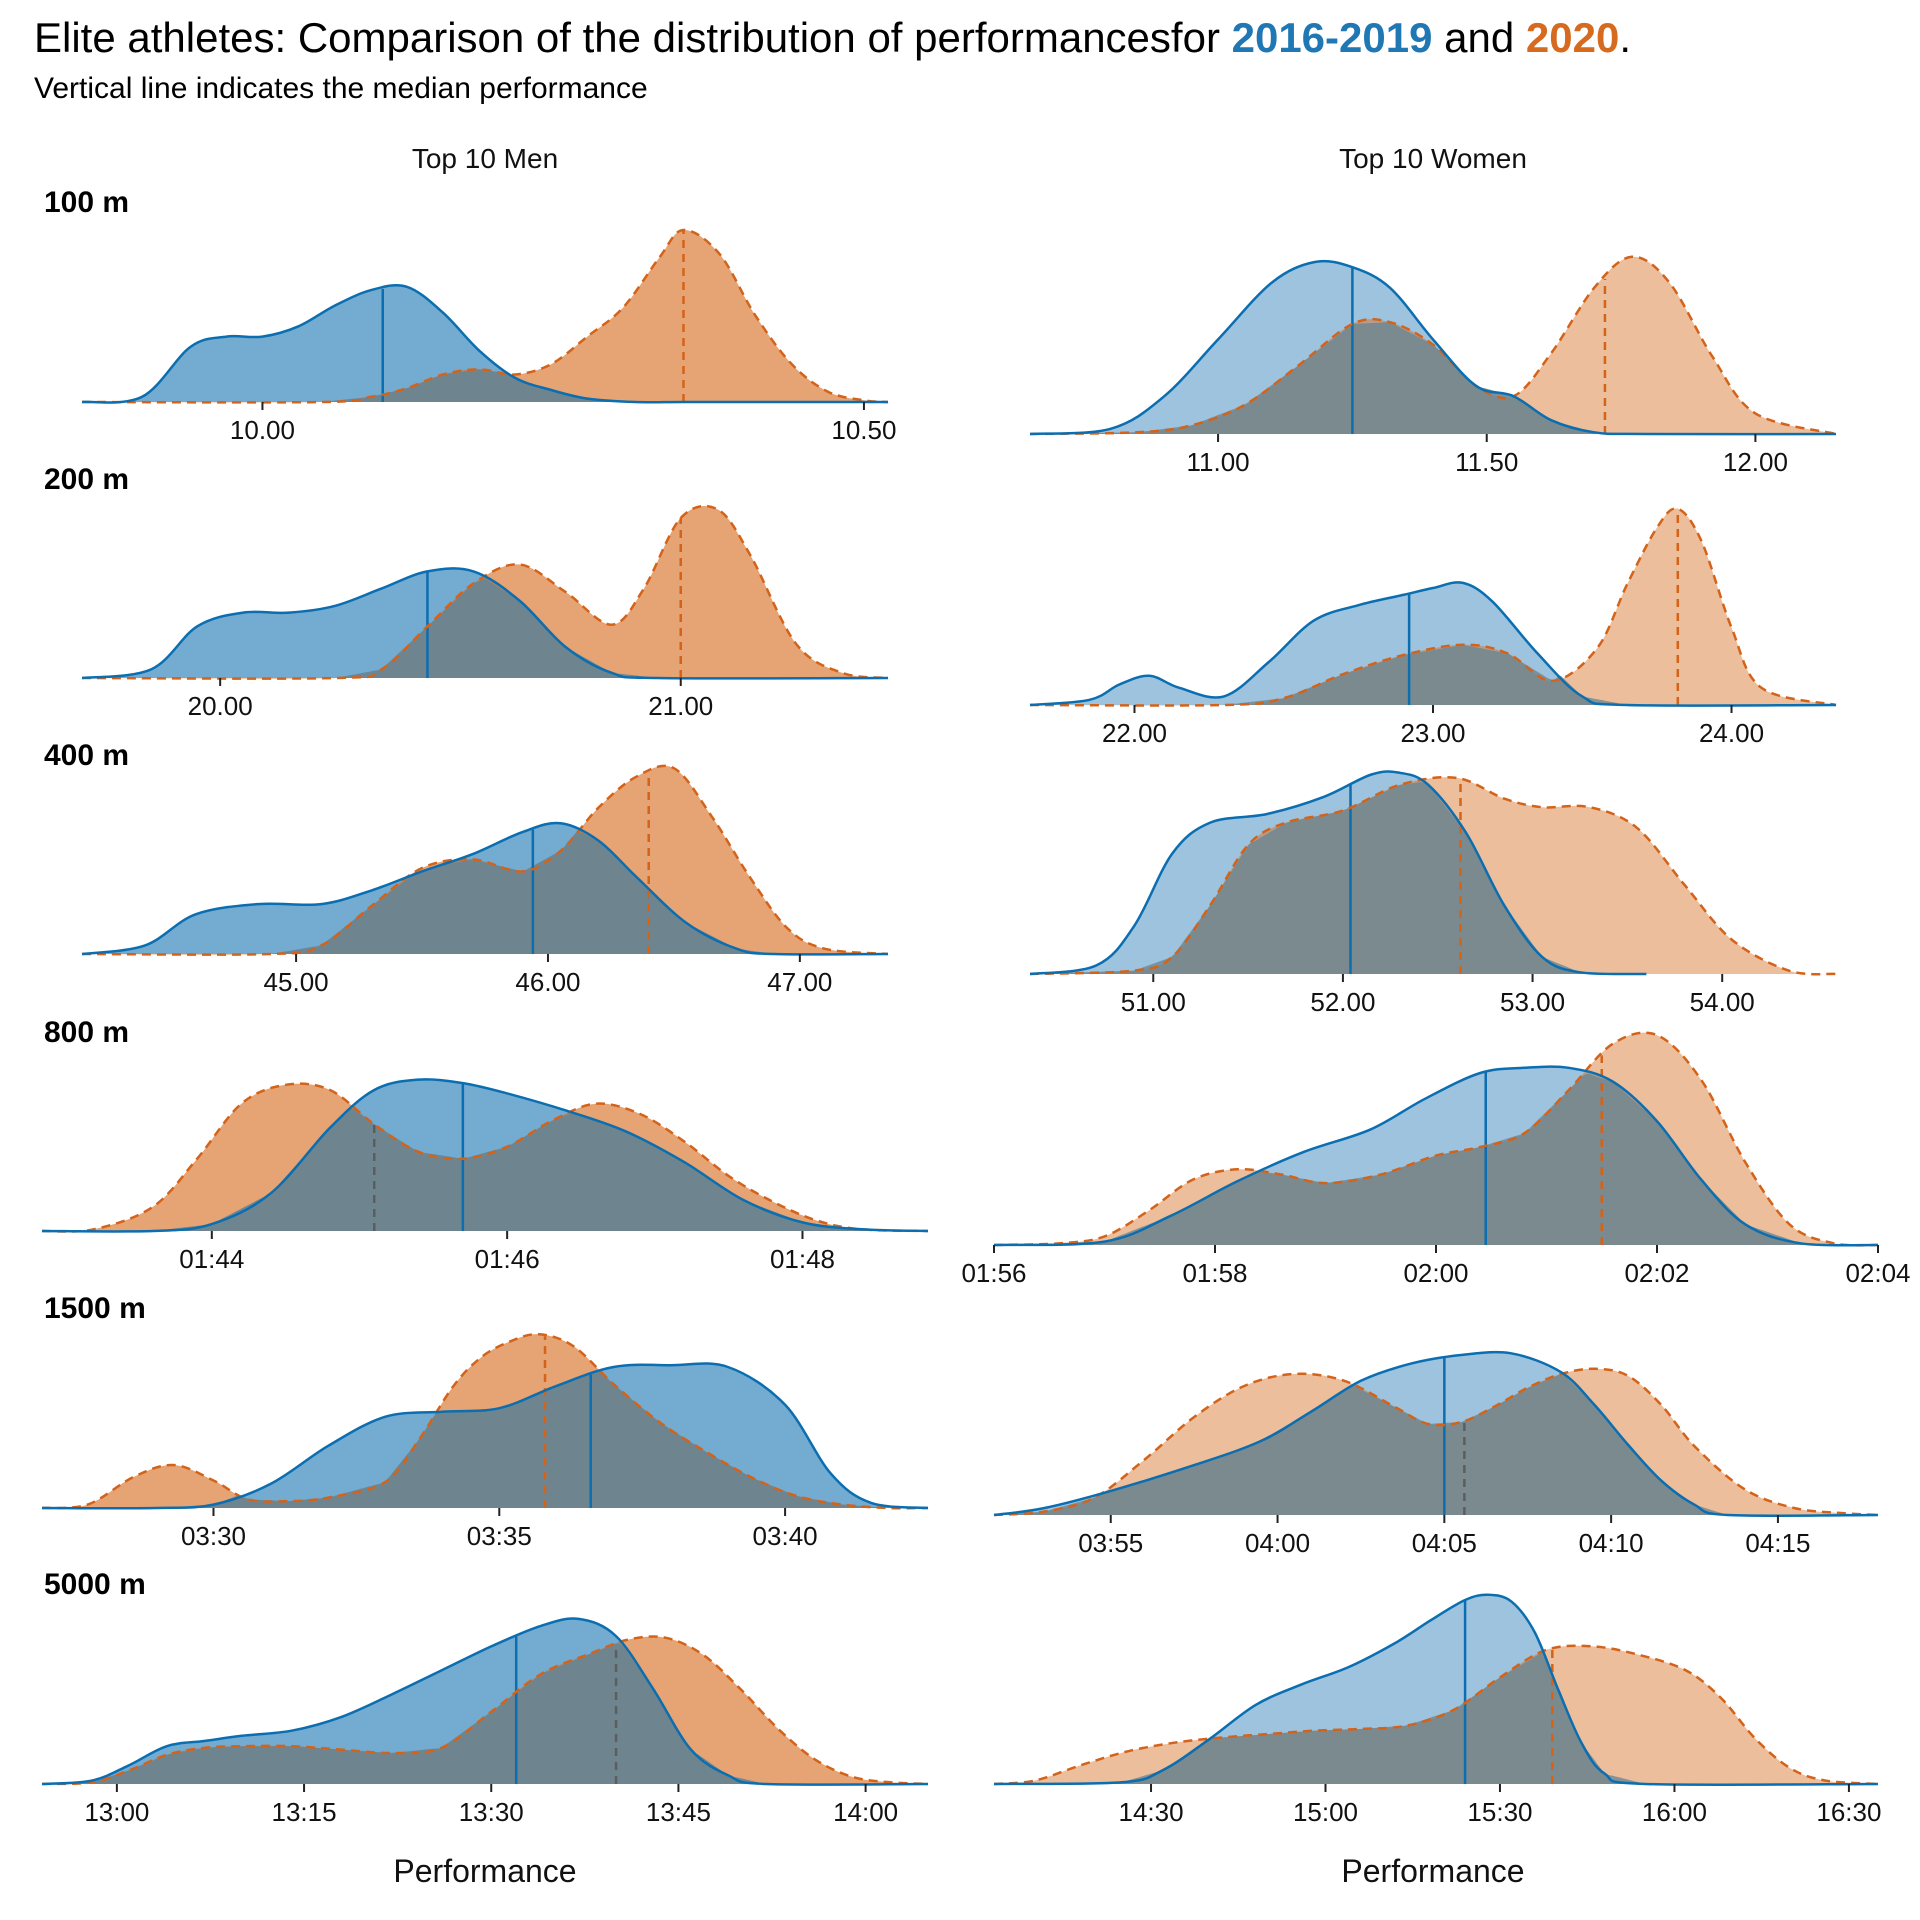  Describe the element at coordinates (485, 1170) in the screenshot. I see `area-overlap-top-10-men-800-m` at that location.